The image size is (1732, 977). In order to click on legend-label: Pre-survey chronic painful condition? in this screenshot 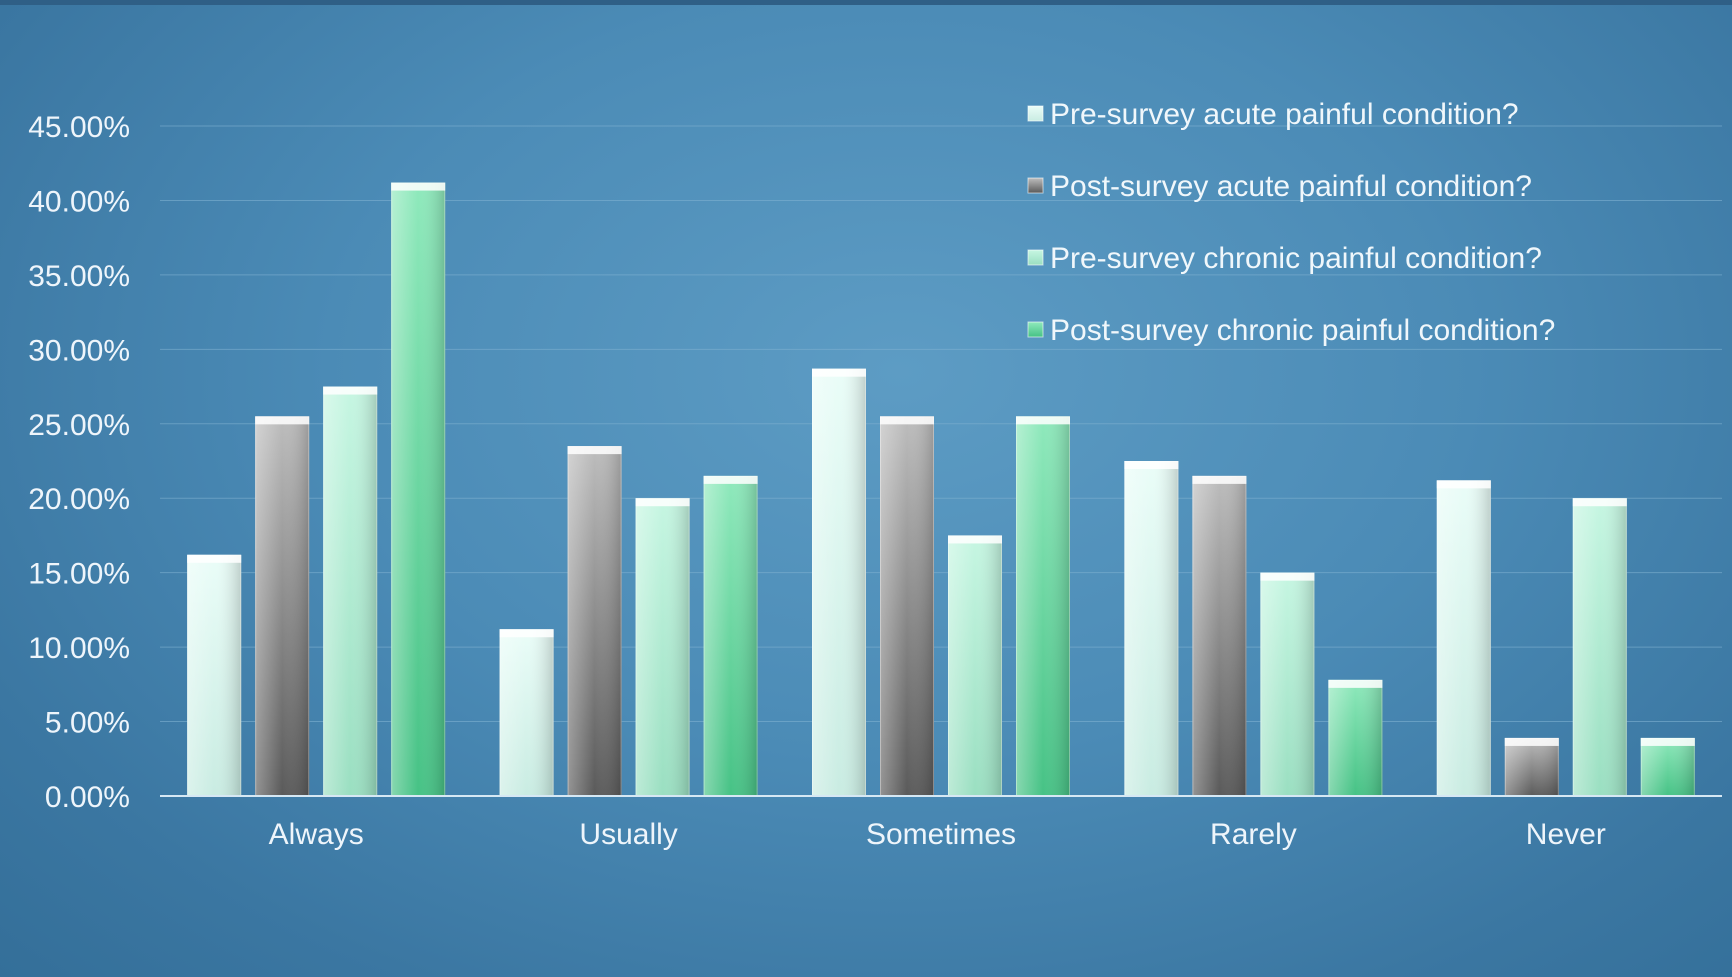, I will do `click(1296, 258)`.